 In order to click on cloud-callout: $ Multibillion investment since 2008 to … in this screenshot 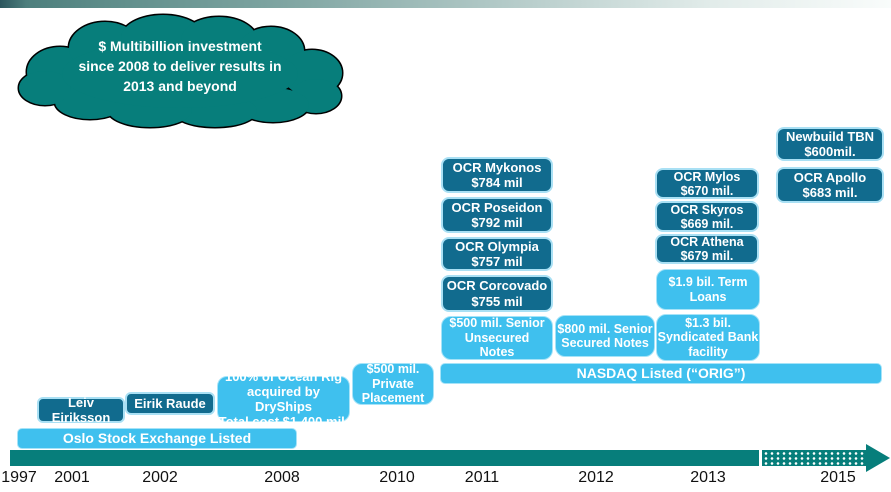, I will do `click(180, 71)`.